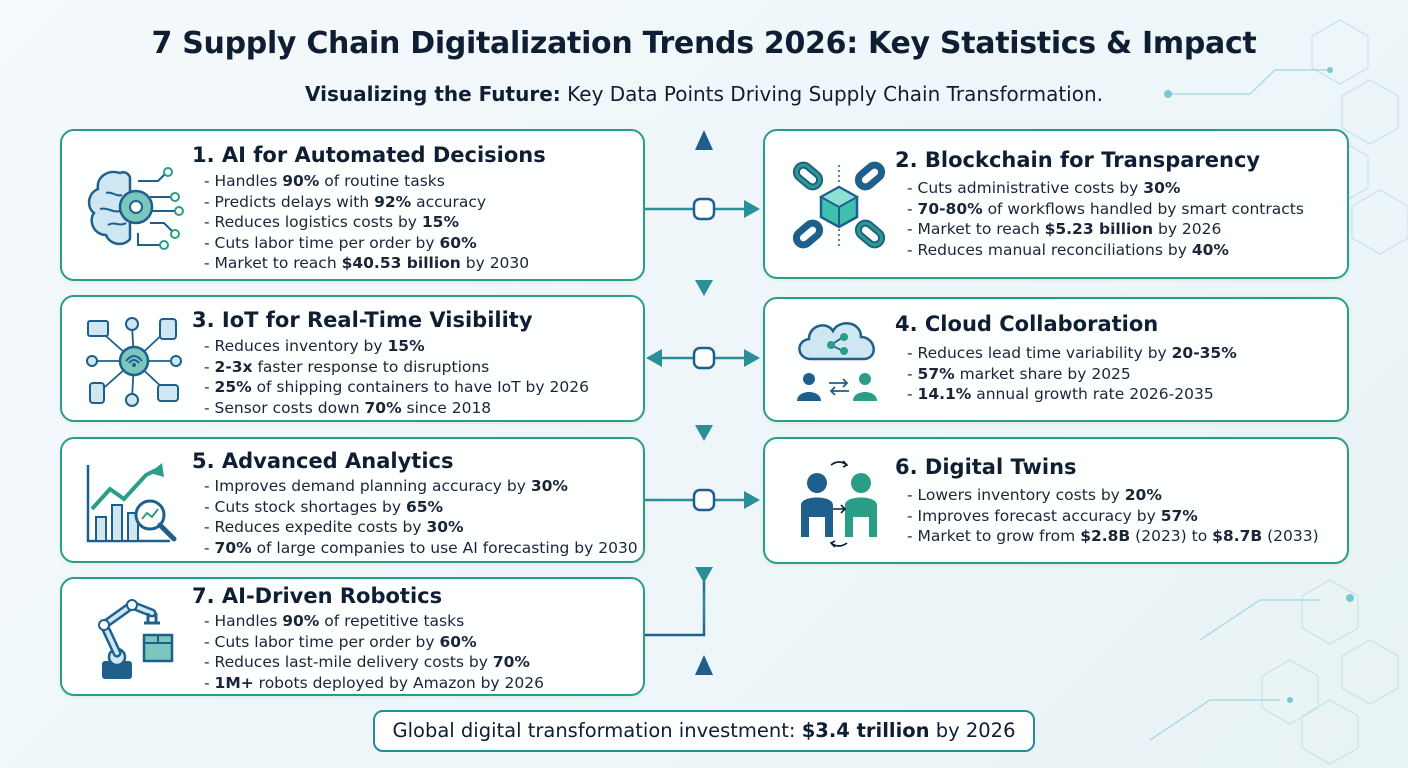 The height and width of the screenshot is (768, 1408). I want to click on stat-text: Reduces manual reconciliations by, so click(1054, 249).